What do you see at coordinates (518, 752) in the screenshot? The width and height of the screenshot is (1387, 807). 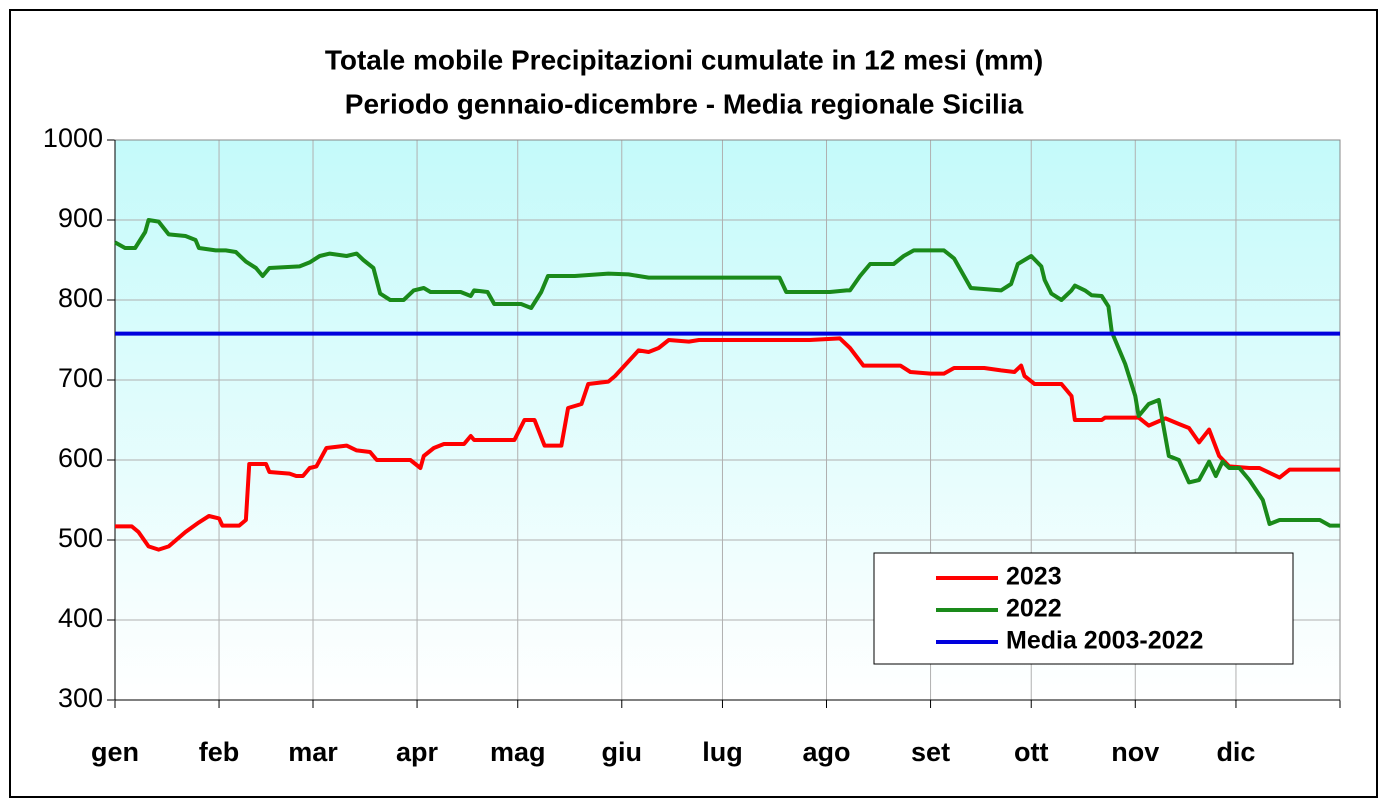 I see `x-tick-label: mag` at bounding box center [518, 752].